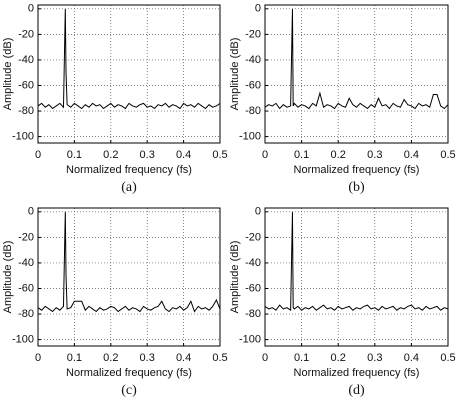 This screenshot has width=474, height=408. I want to click on caption: (d), so click(356, 390).